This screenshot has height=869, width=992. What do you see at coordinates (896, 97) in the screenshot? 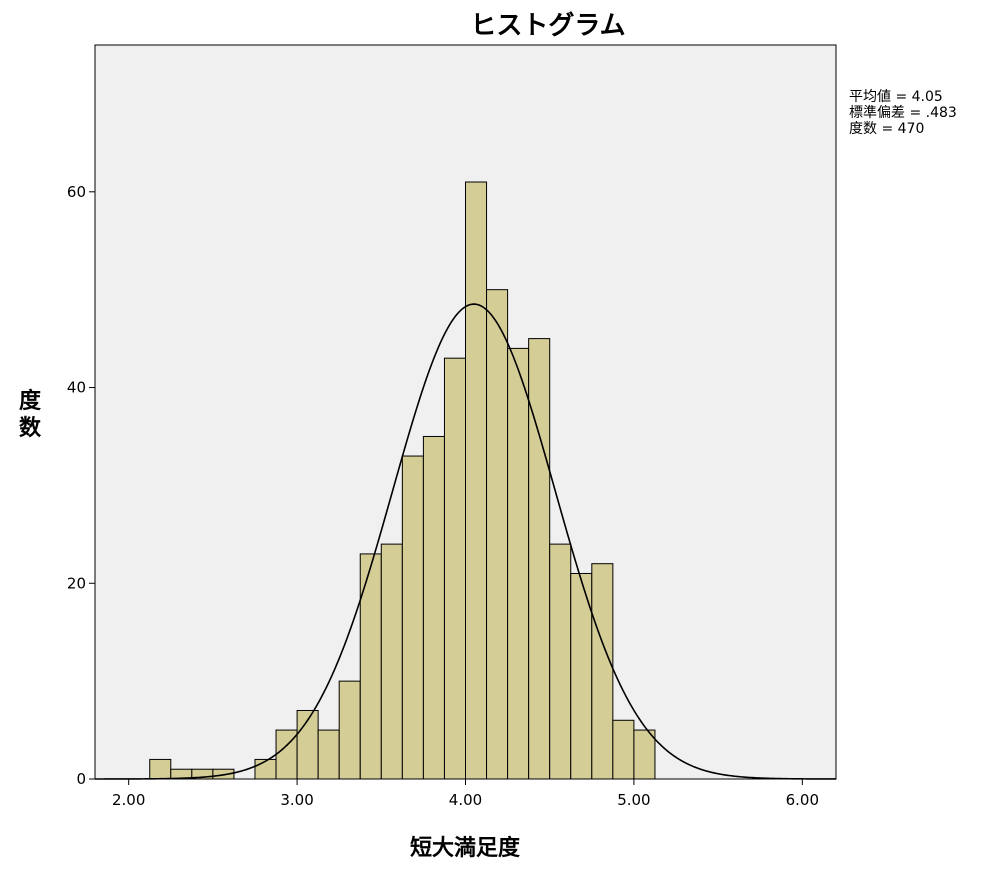
I see `stat-line: 平均値 = 4.05` at bounding box center [896, 97].